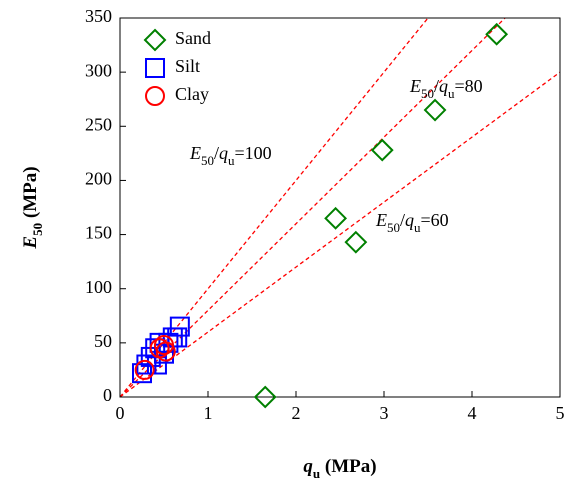  I want to click on y-tick-label: 100, so click(98, 287).